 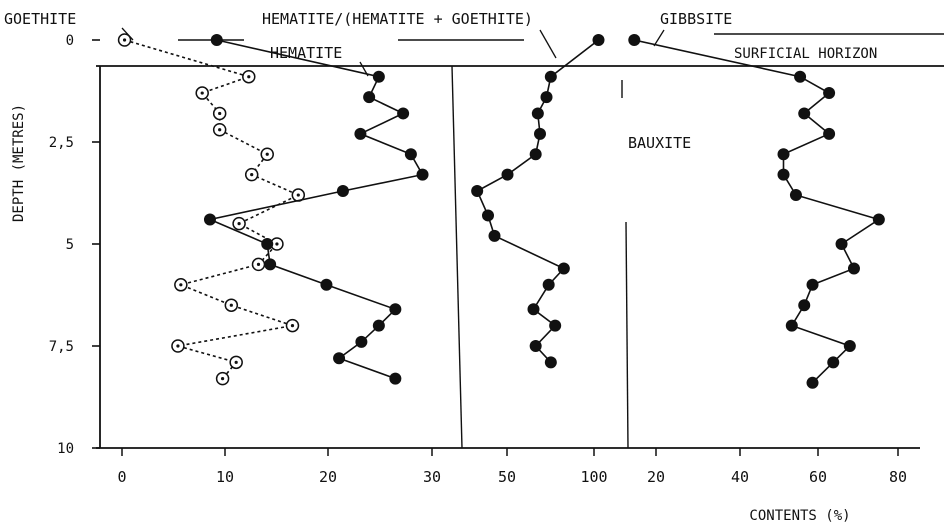 I want to click on x-tick-label: 60, so click(x=818, y=477).